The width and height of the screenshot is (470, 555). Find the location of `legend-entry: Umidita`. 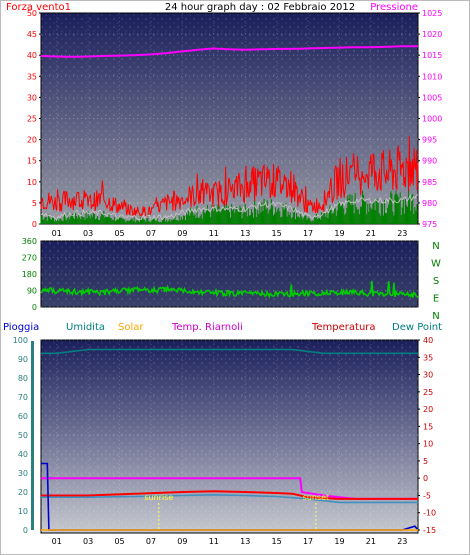

legend-entry: Umidita is located at coordinates (85, 327).